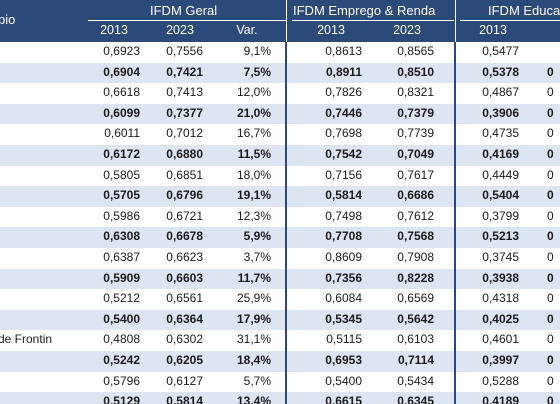 The image size is (560, 404). What do you see at coordinates (254, 277) in the screenshot?
I see `cell-geral-var: 11,7%` at bounding box center [254, 277].